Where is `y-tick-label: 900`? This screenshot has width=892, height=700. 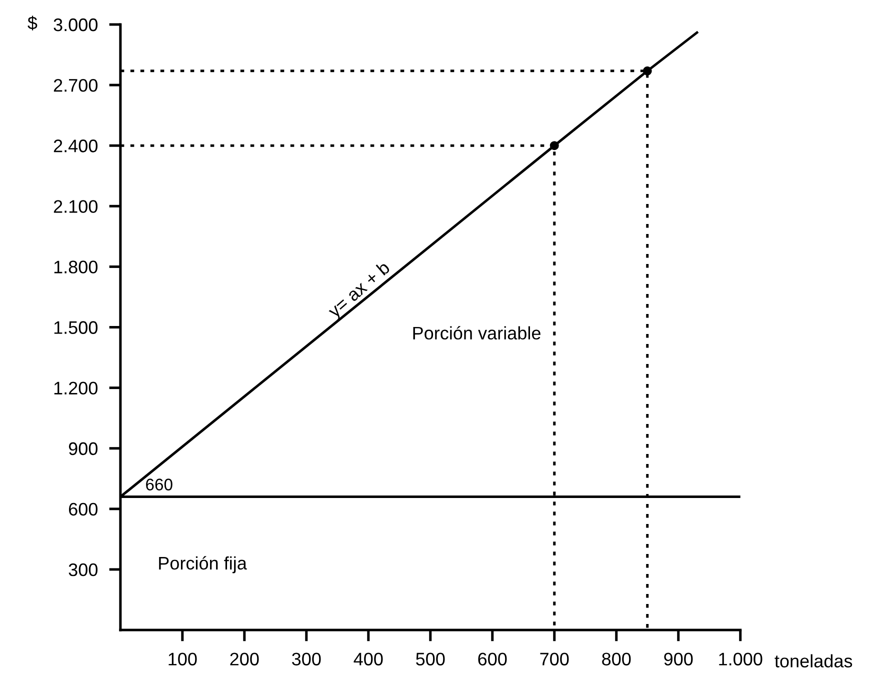
y-tick-label: 900 is located at coordinates (83, 449).